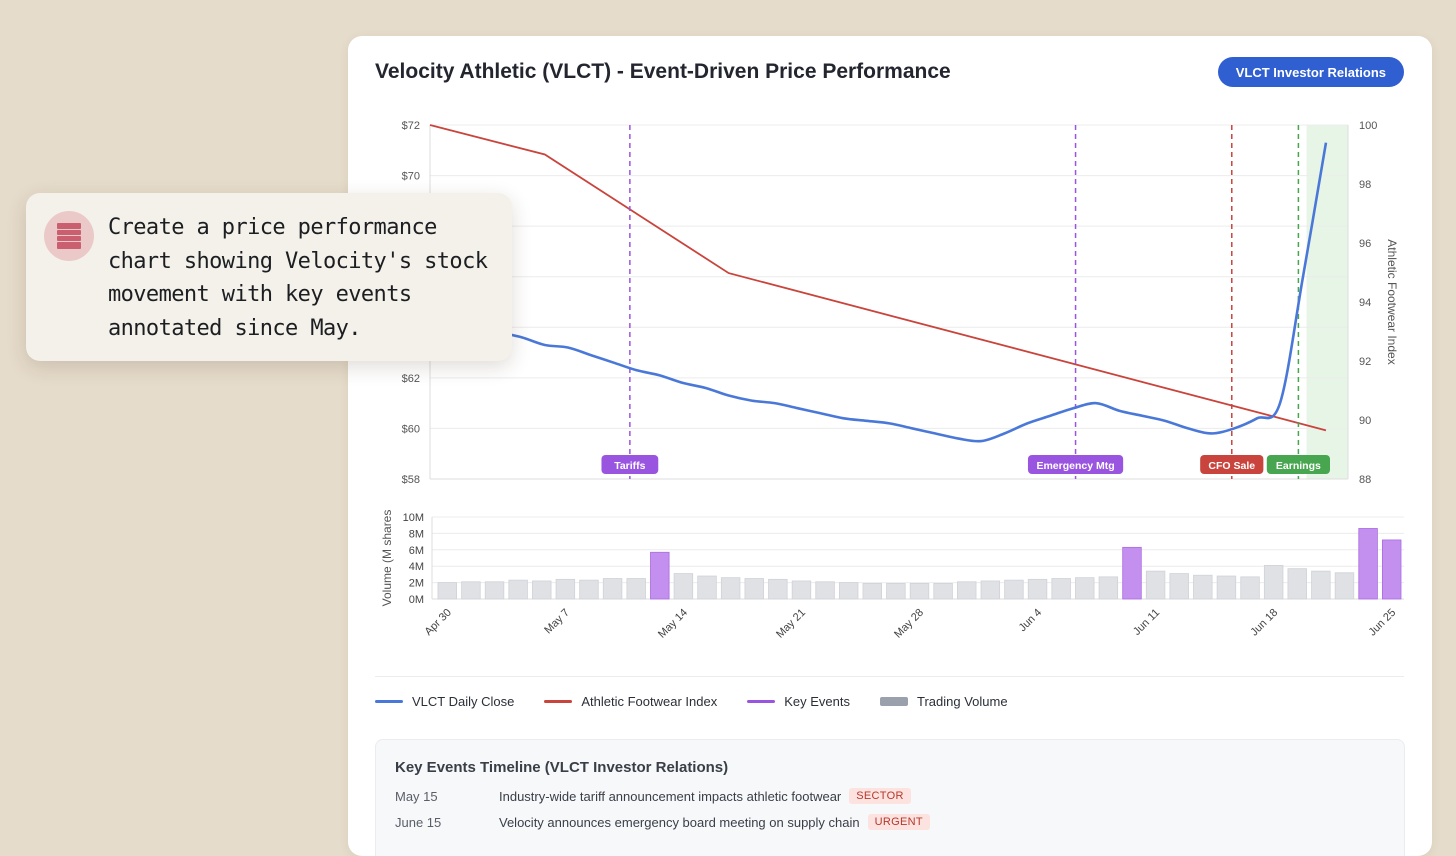  What do you see at coordinates (411, 429) in the screenshot?
I see `y-left-tick-label: $60` at bounding box center [411, 429].